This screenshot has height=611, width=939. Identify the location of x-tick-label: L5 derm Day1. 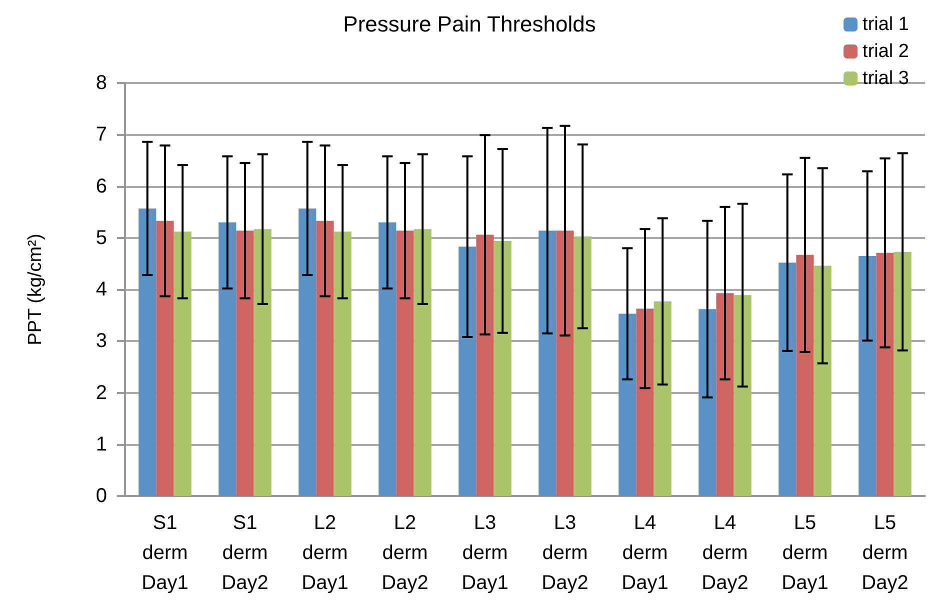
(805, 553).